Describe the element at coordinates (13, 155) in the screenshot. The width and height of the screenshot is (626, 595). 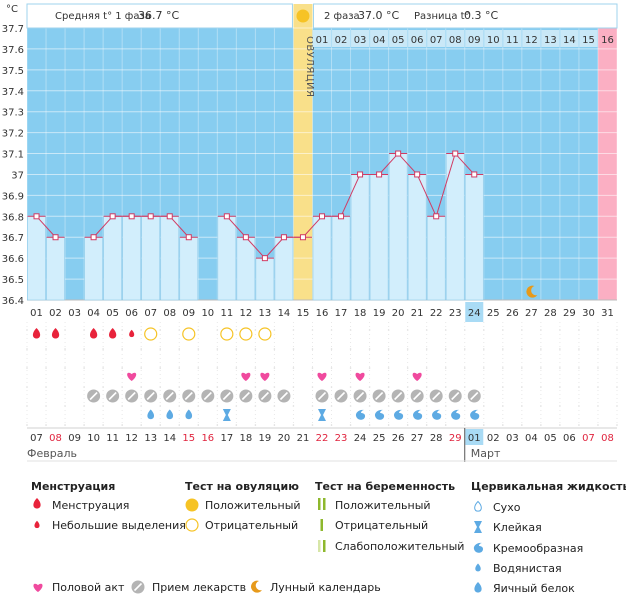
I see `y-tick-label: 37.1` at that location.